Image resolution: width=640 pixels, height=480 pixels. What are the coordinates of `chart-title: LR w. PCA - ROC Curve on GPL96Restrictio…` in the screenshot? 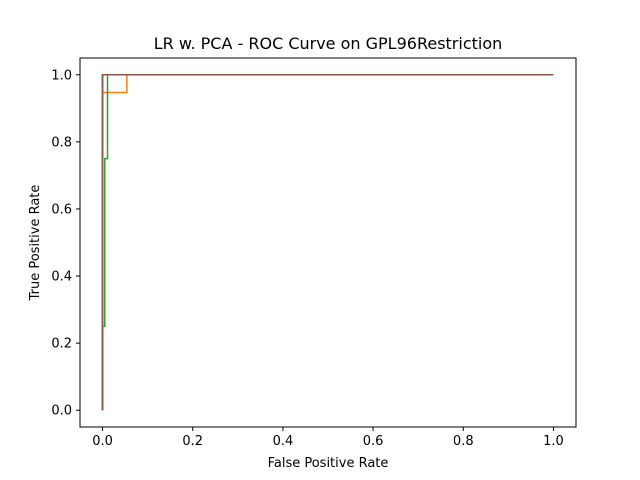 It's located at (328, 43).